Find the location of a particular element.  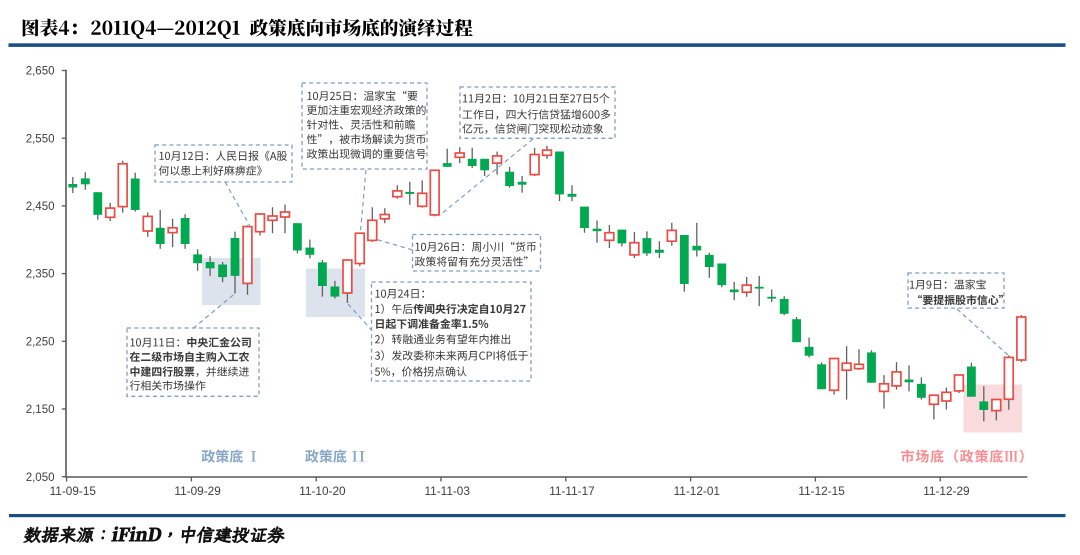

svg-text: 11-12-01 is located at coordinates (697, 491).